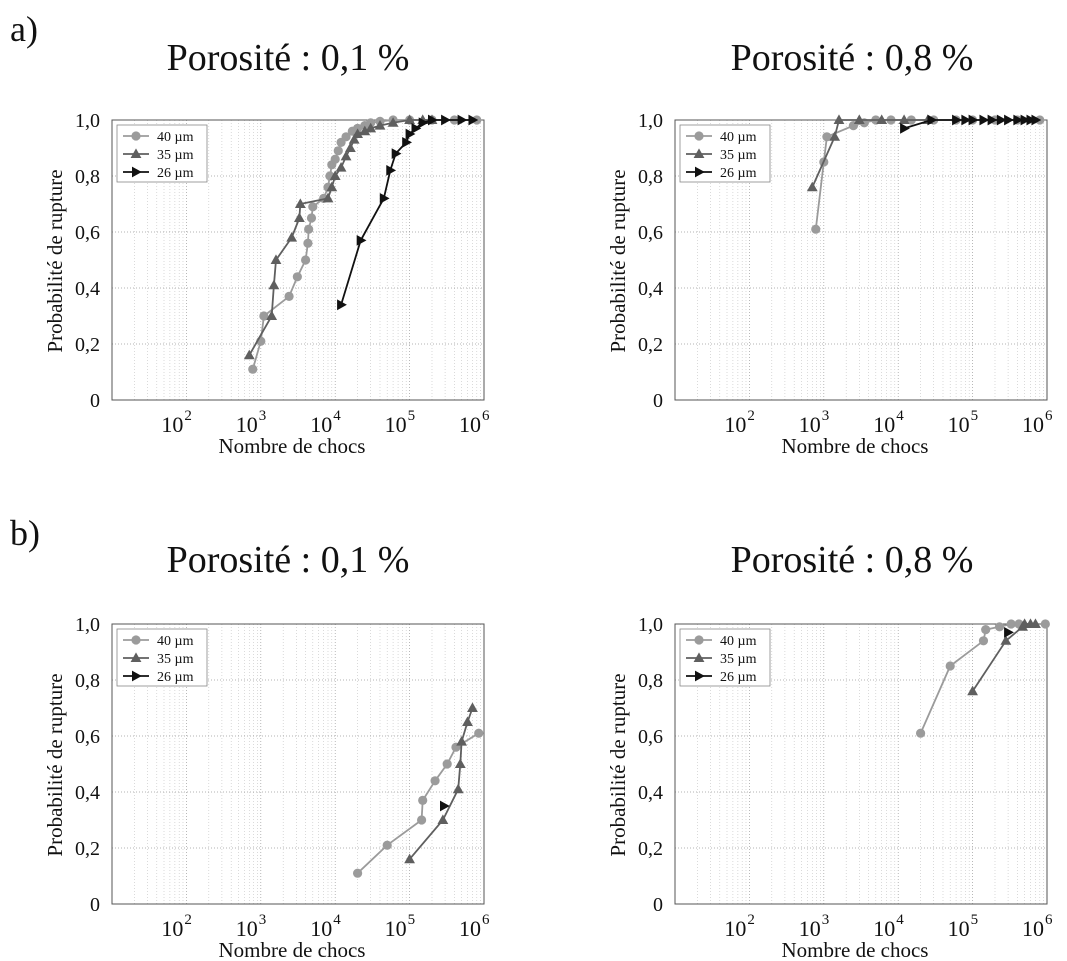 This screenshot has height=961, width=1067. Describe the element at coordinates (87, 793) in the screenshot. I see `y-tick-label: 0,4` at that location.